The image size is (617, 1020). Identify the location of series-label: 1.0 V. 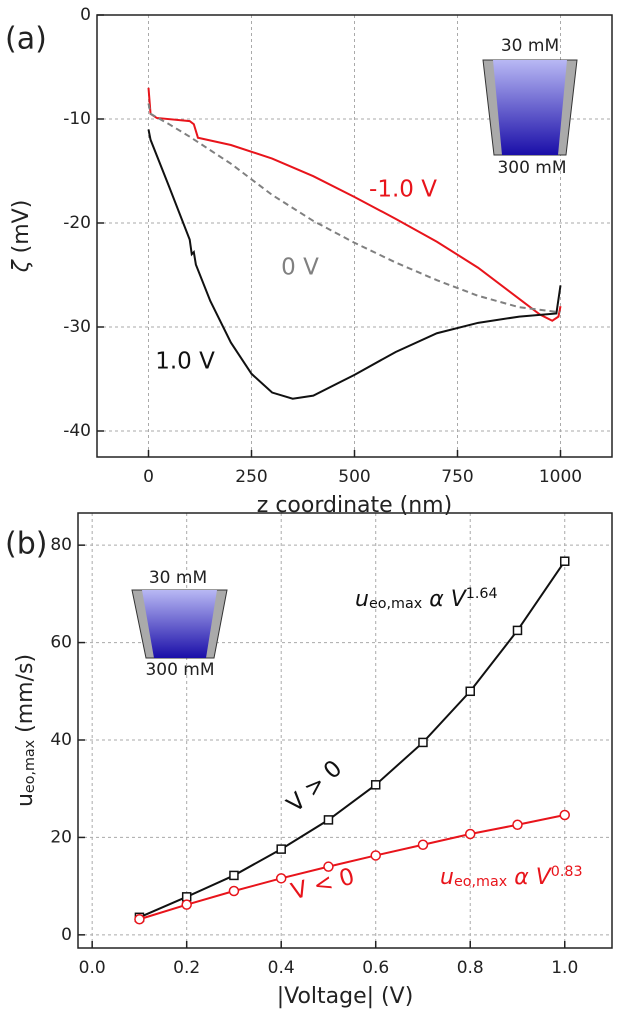
(185, 362).